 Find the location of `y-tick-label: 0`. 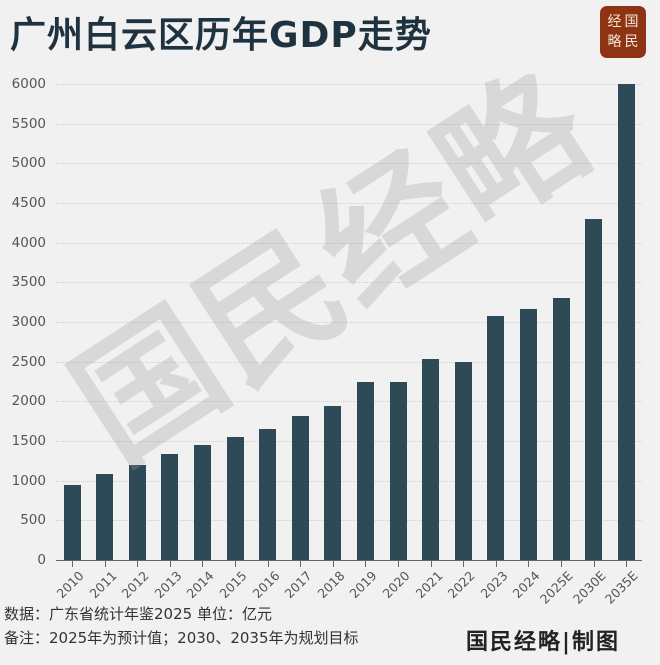

y-tick-label: 0 is located at coordinates (41, 560).